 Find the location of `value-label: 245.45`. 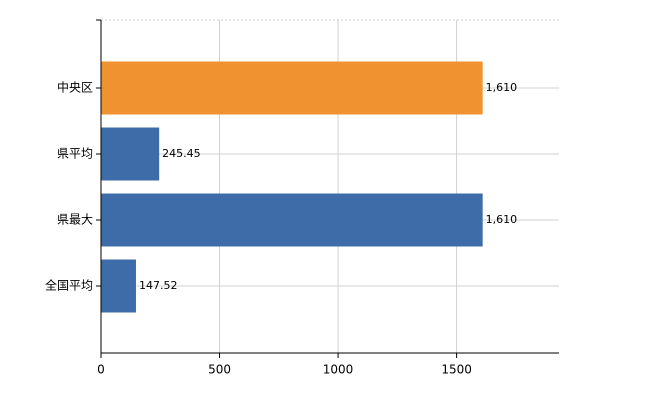

value-label: 245.45 is located at coordinates (181, 153).